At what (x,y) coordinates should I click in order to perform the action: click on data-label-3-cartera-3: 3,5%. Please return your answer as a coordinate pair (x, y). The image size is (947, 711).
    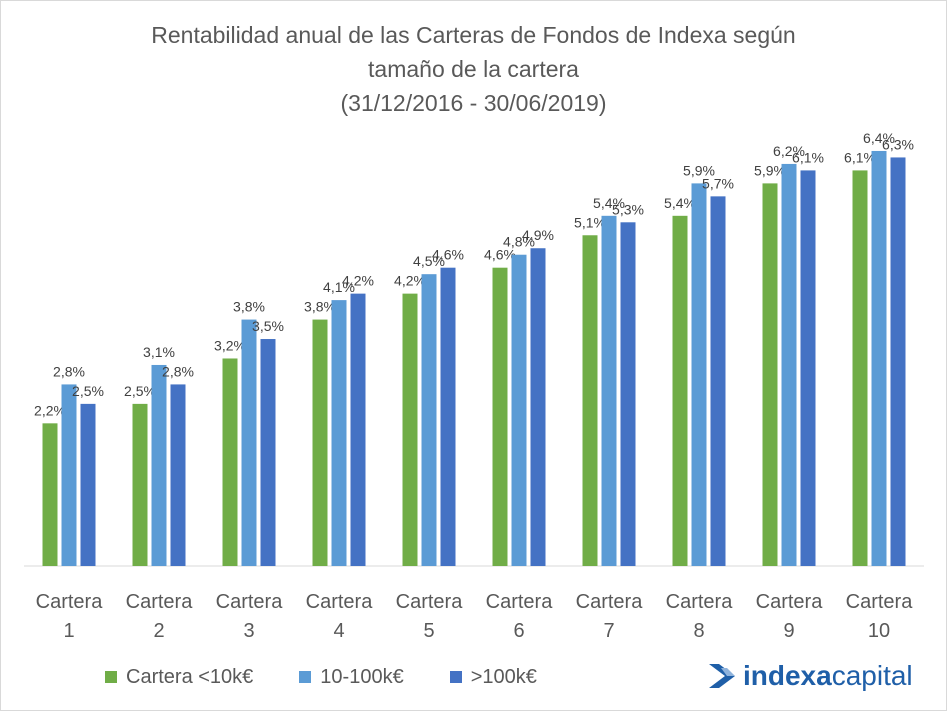
    Looking at the image, I should click on (268, 326).